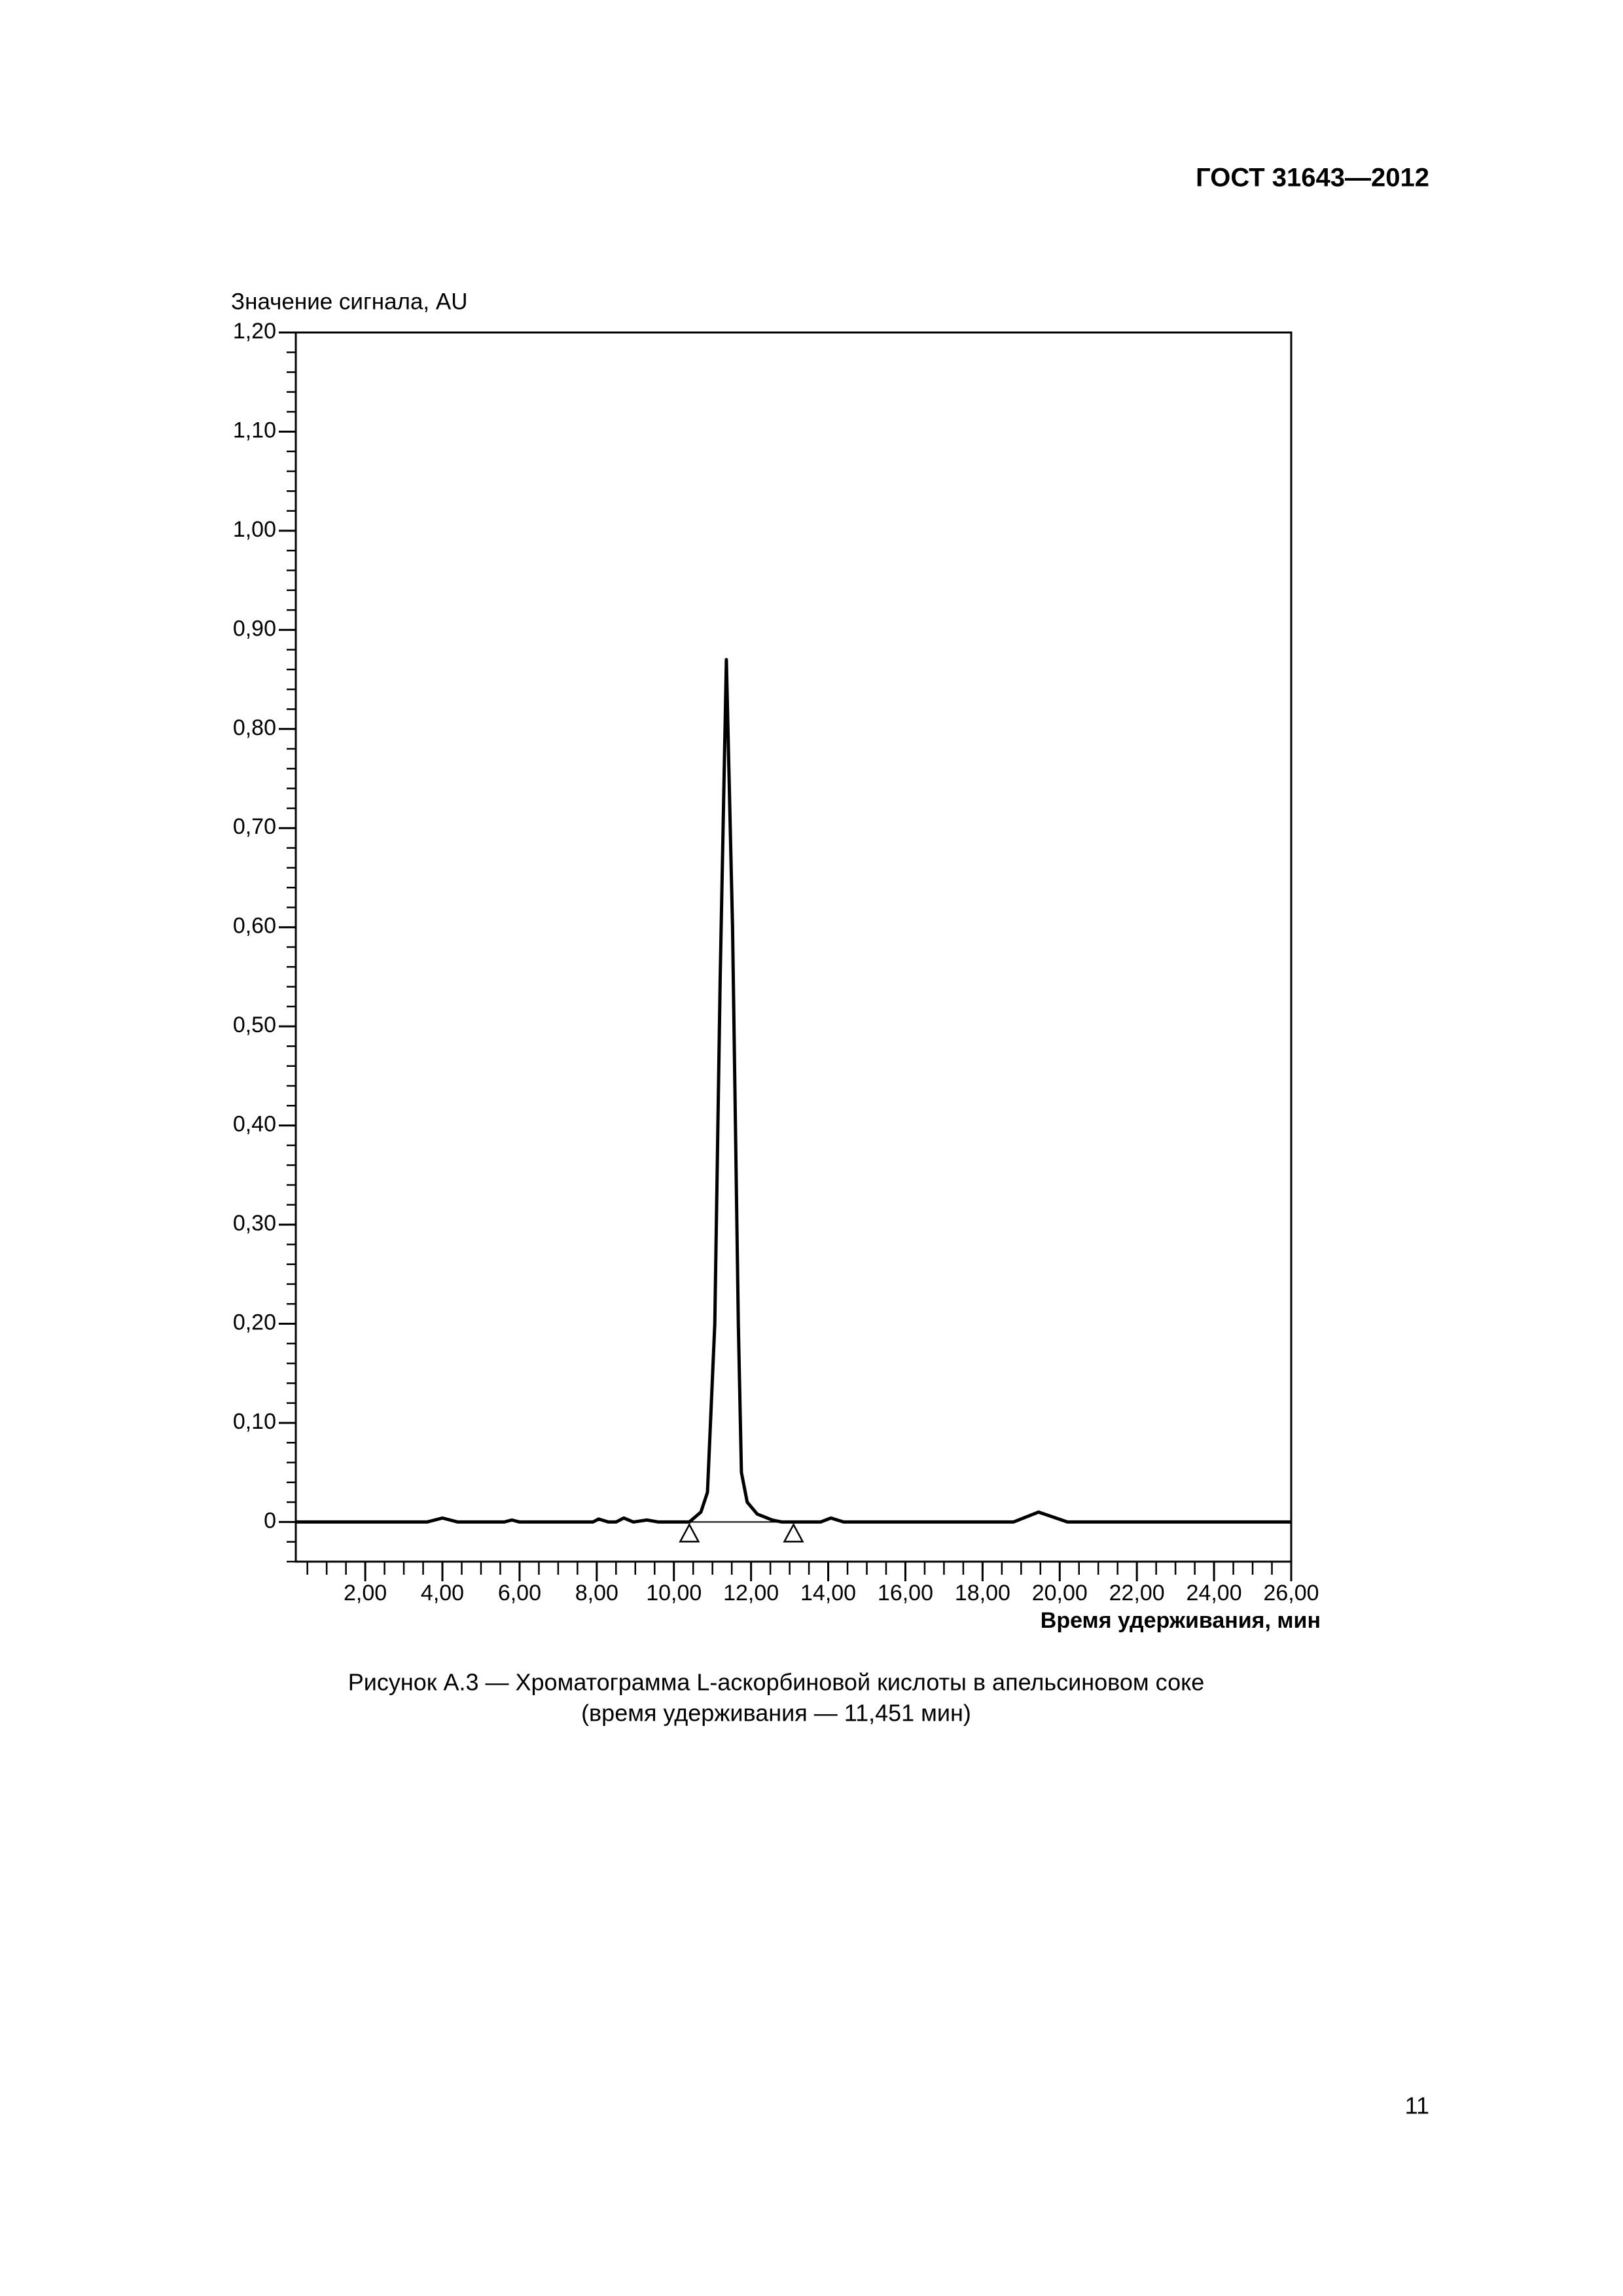 The image size is (1623, 2296). What do you see at coordinates (1137, 1593) in the screenshot?
I see `x-tick-label: 22,00` at bounding box center [1137, 1593].